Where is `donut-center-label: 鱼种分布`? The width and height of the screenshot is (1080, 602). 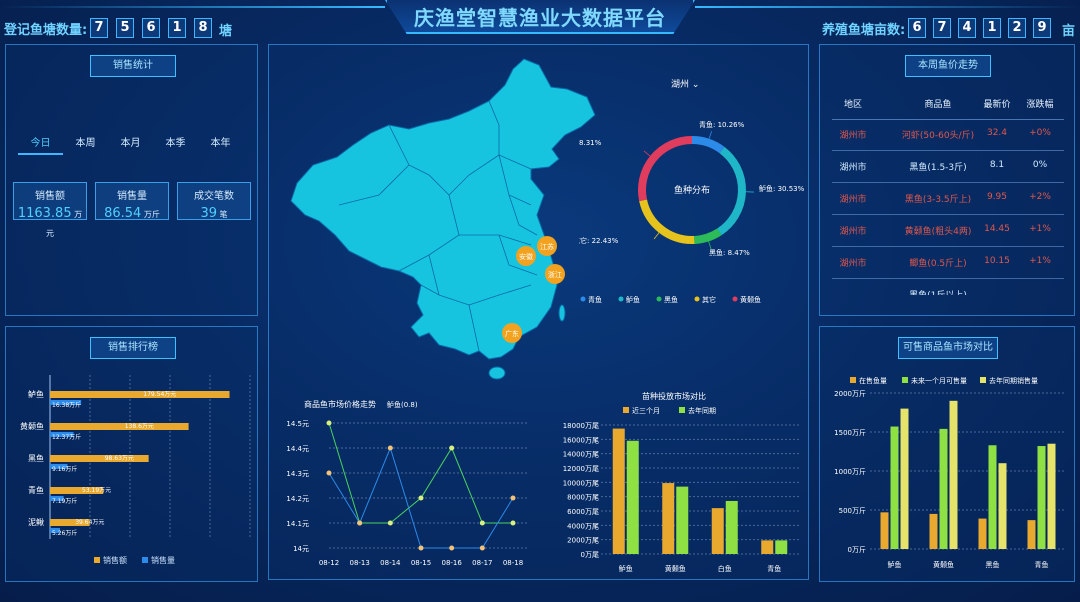
donut-center-label: 鱼种分布 is located at coordinates (692, 190).